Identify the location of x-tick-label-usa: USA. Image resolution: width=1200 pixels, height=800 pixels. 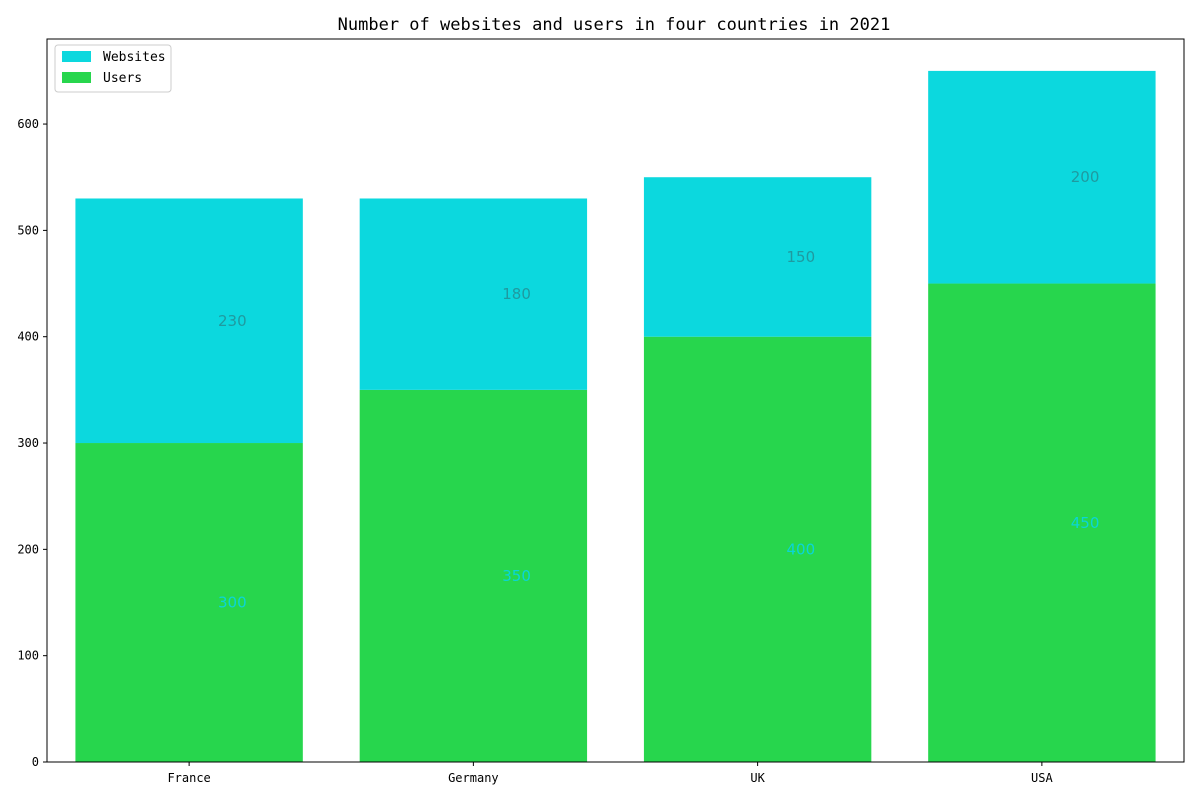
(1042, 778).